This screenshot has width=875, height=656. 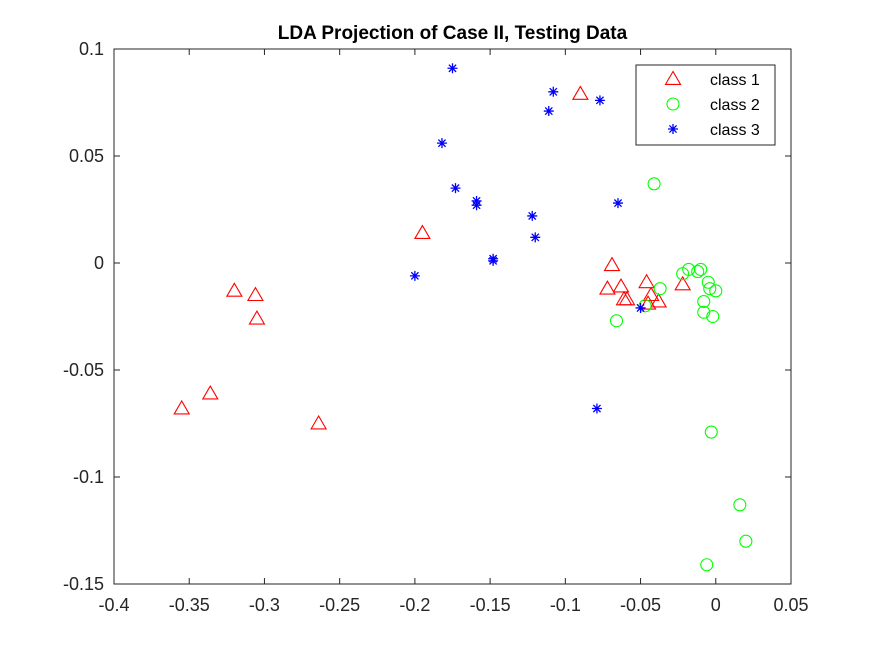 What do you see at coordinates (716, 605) in the screenshot?
I see `x-tick-label: 0` at bounding box center [716, 605].